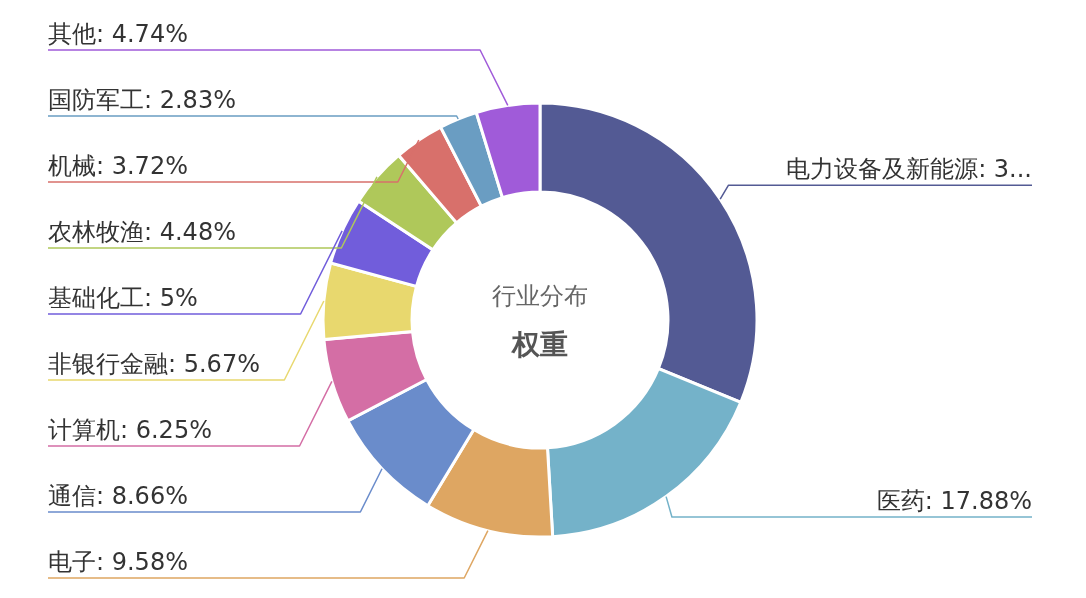  What do you see at coordinates (954, 500) in the screenshot?
I see `slice-label: 医药: 17.88%` at bounding box center [954, 500].